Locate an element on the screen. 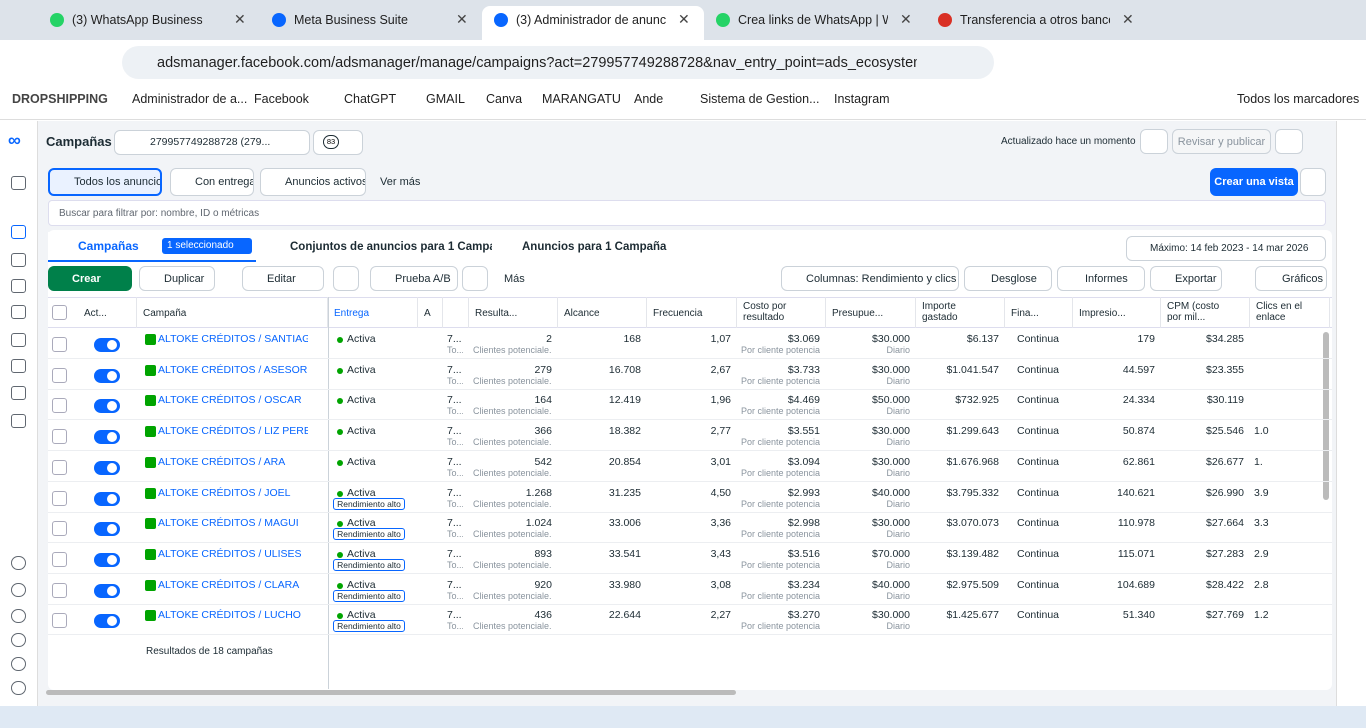 This screenshot has width=1366, height=728. tag-btn is located at coordinates (475, 278).